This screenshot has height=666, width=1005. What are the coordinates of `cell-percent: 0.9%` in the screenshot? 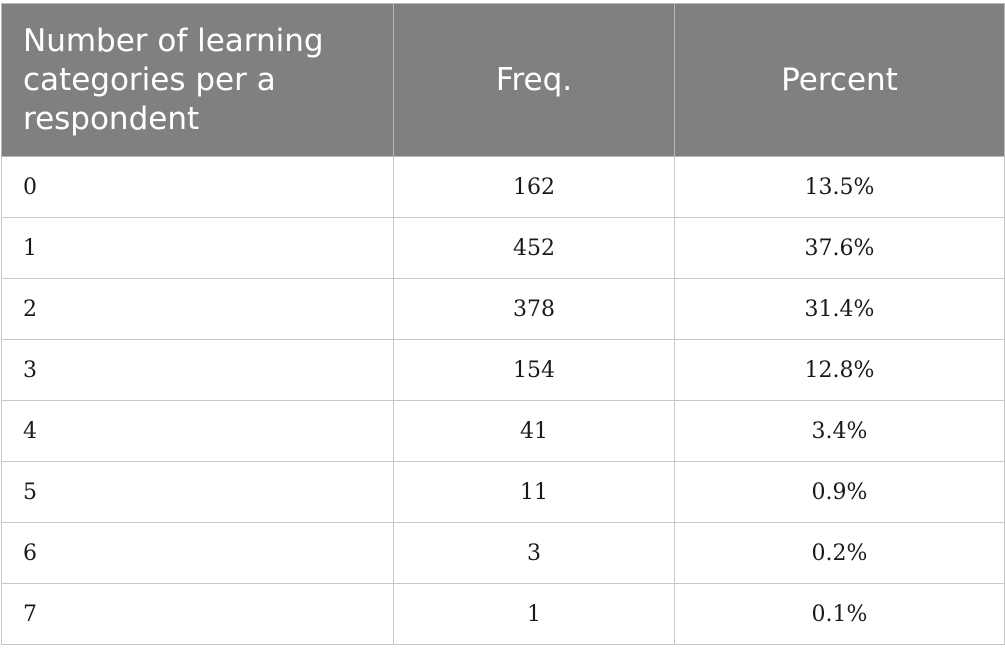 It's located at (839, 492).